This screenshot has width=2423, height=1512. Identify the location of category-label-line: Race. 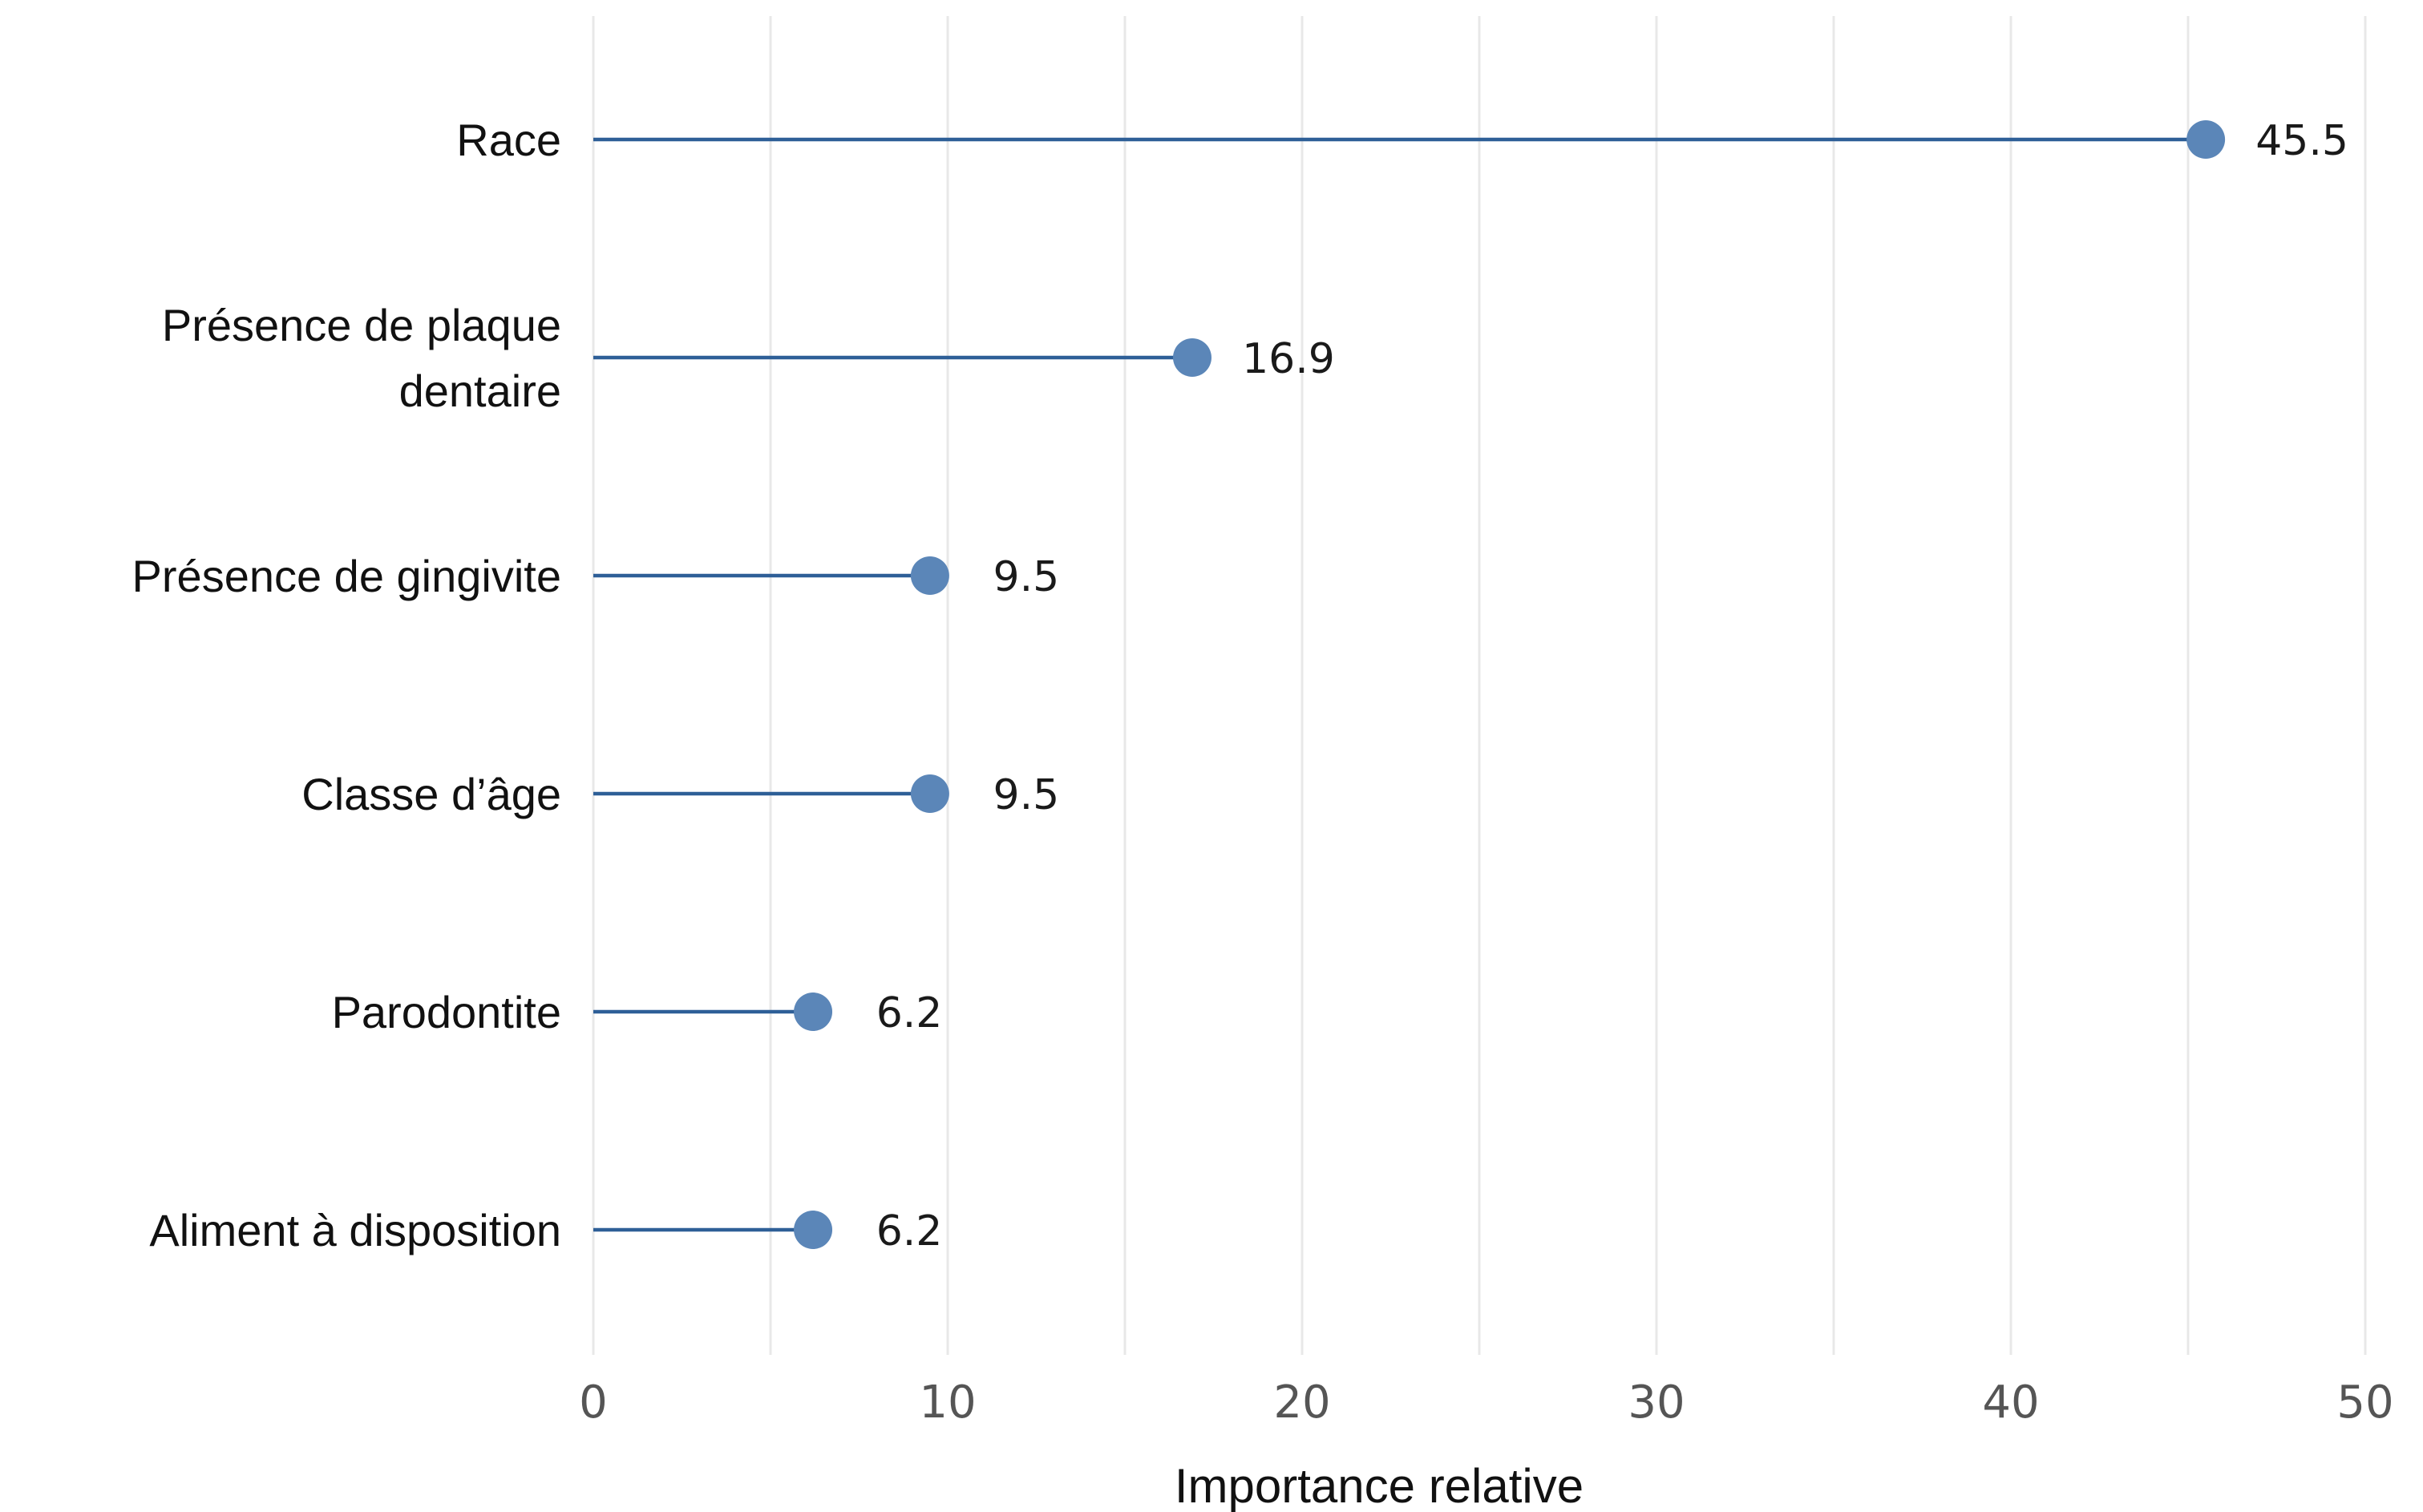
(508, 140).